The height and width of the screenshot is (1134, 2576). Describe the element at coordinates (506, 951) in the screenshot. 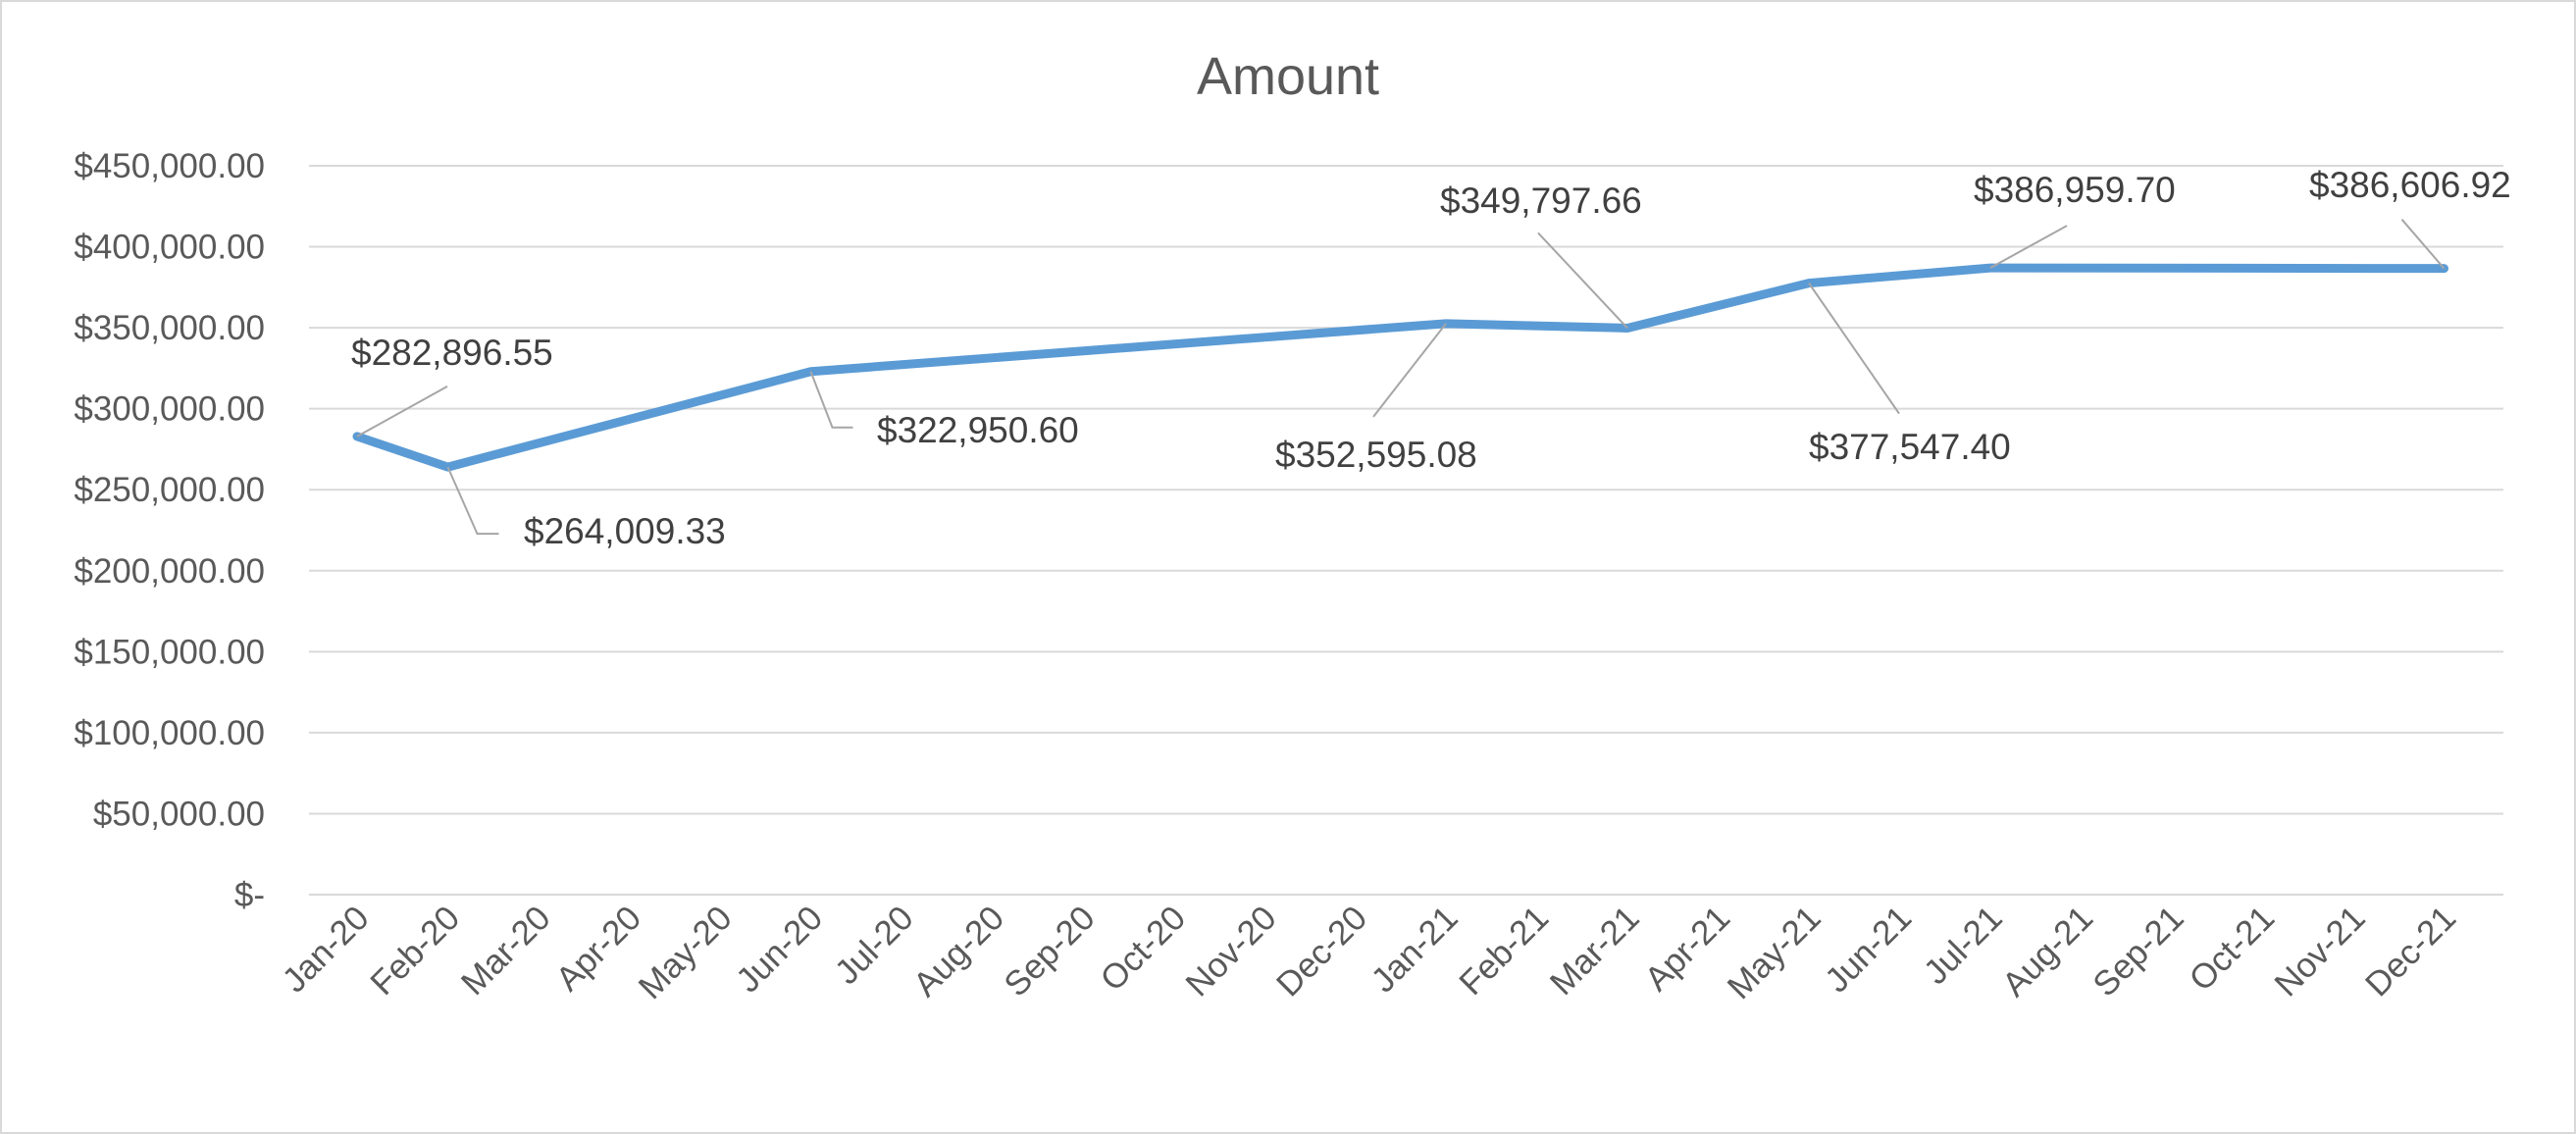

I see `x-tick-label: Mar-20` at that location.